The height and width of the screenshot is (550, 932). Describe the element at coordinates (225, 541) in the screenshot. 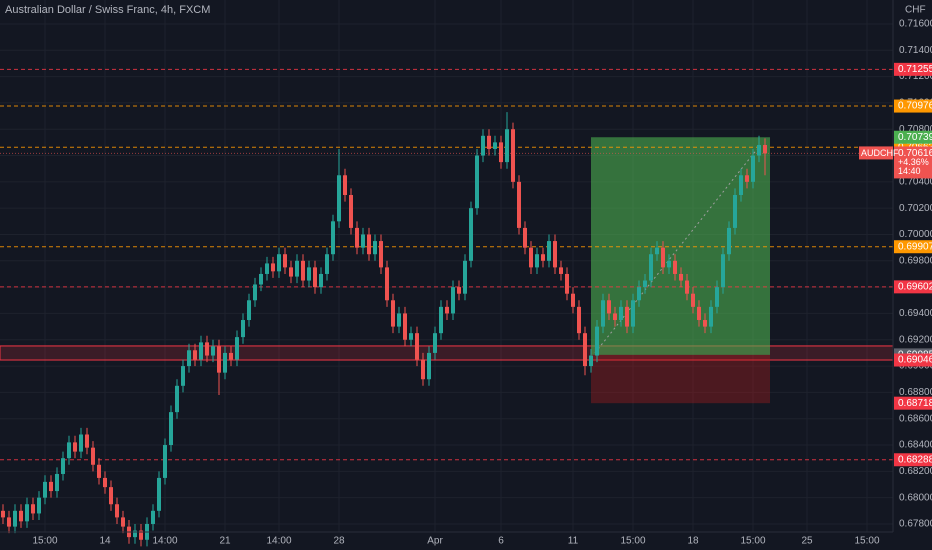

I see `x-tick-label: 21` at that location.